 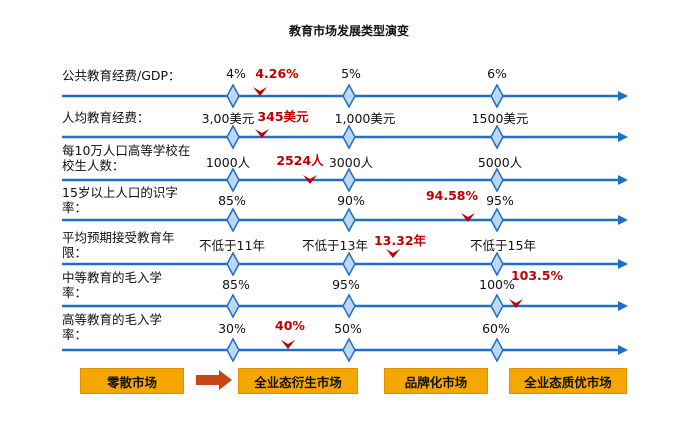 What do you see at coordinates (132, 381) in the screenshot?
I see `stage-scattered-market: 零散市场` at bounding box center [132, 381].